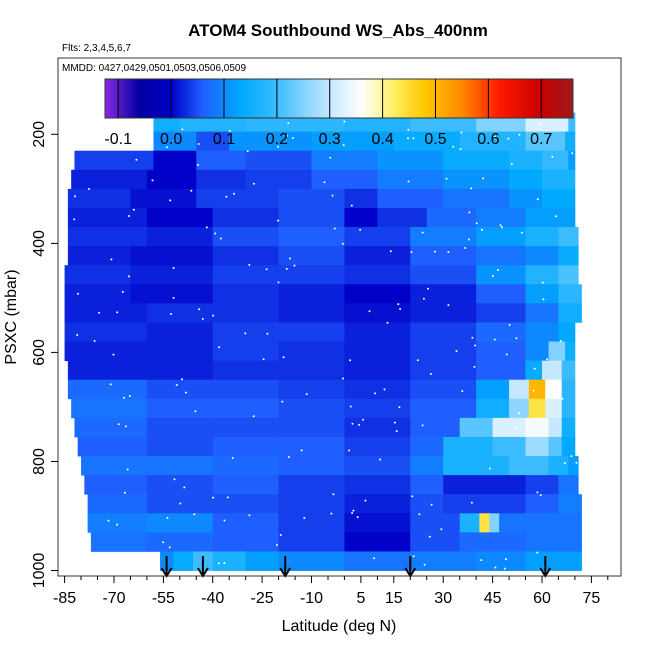 This screenshot has height=650, width=650. What do you see at coordinates (39, 243) in the screenshot?
I see `y-tick-label: 400` at bounding box center [39, 243].